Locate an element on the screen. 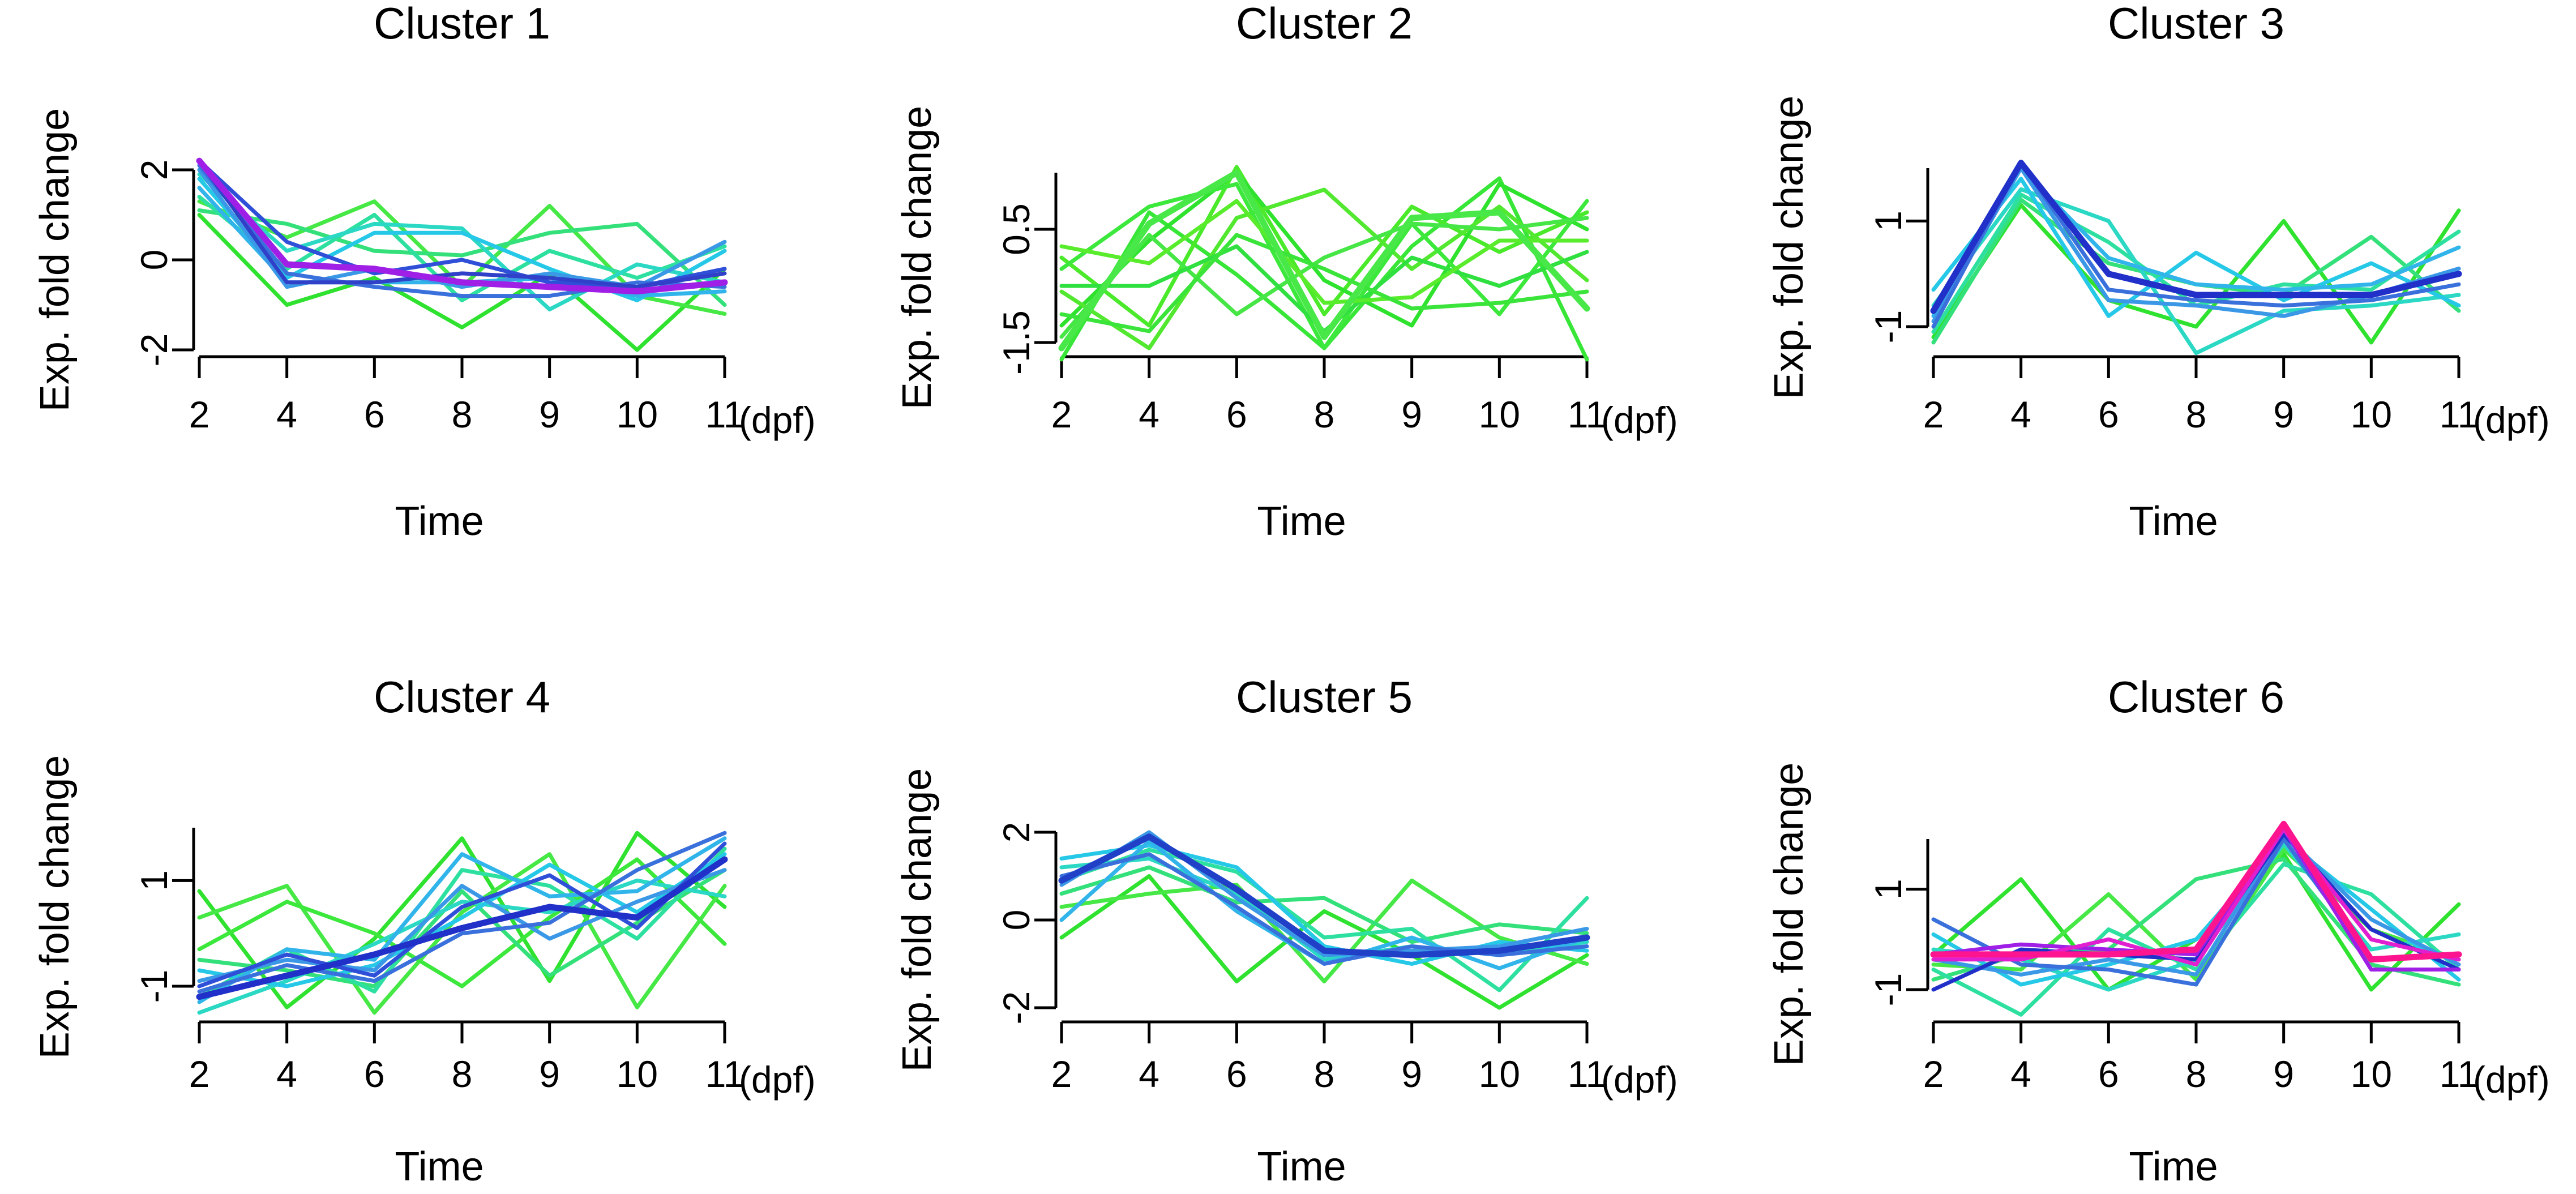 This screenshot has width=2576, height=1194. panel-title: Cluster 2 is located at coordinates (1324, 24).